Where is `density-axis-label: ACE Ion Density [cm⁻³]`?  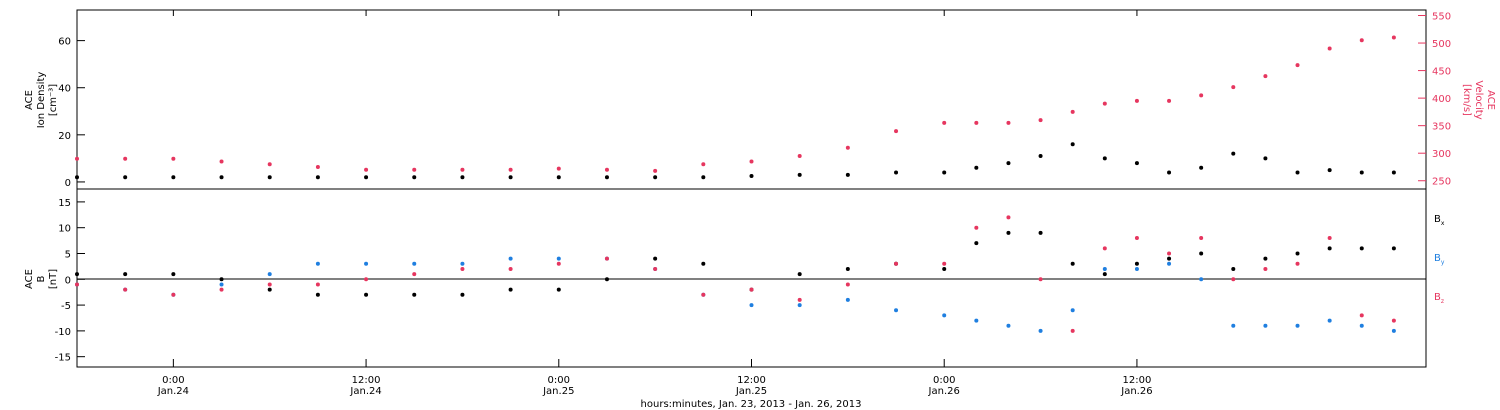
density-axis-label: ACE Ion Density [cm⁻³] is located at coordinates (41, 100).